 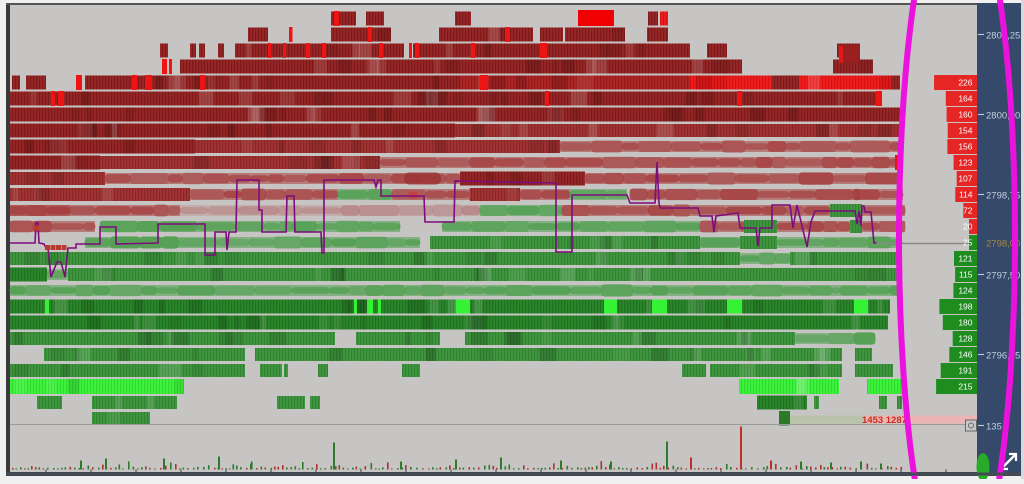 I want to click on svg-text: 191, so click(x=965, y=371).